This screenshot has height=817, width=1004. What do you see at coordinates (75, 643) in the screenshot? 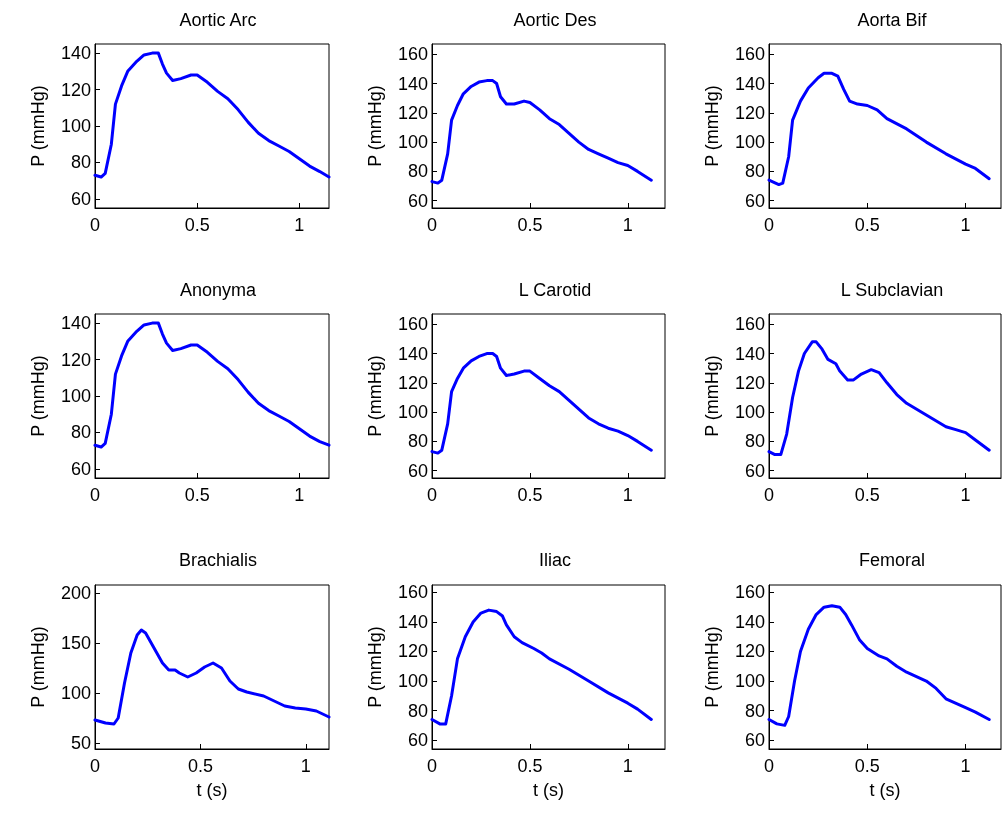
I see `y-tick-label: 150` at bounding box center [75, 643].